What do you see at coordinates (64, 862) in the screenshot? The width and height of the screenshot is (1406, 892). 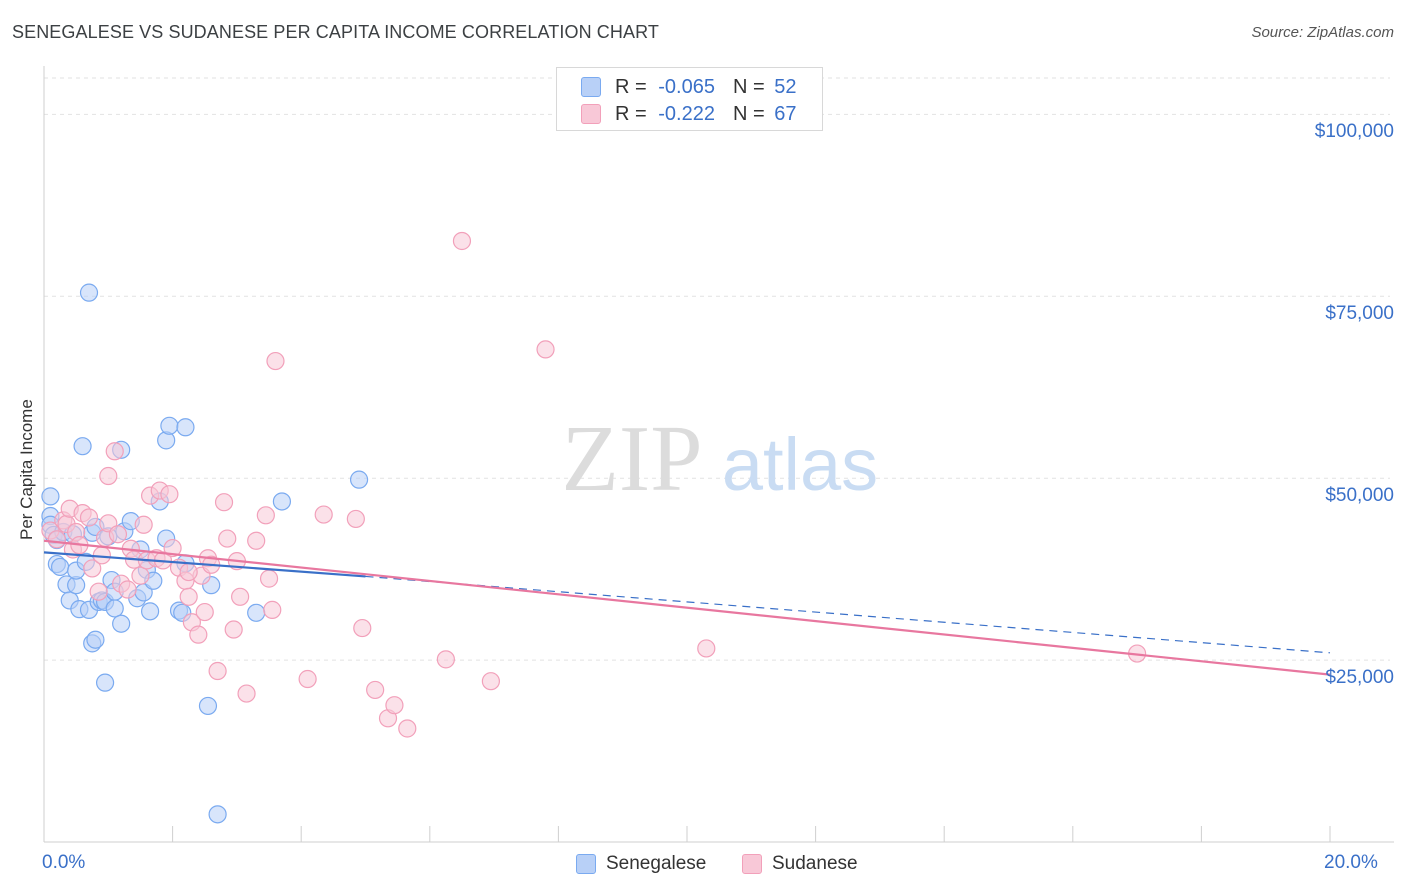 I see `x-tick-label-min: 0.0%` at bounding box center [64, 862].